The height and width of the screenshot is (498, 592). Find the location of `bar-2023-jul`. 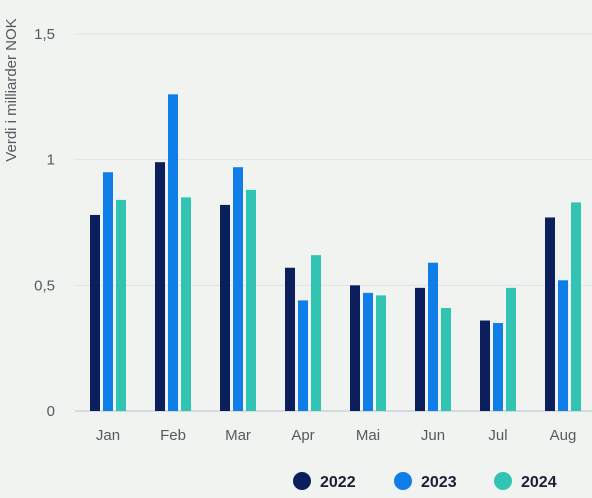

bar-2023-jul is located at coordinates (498, 367).